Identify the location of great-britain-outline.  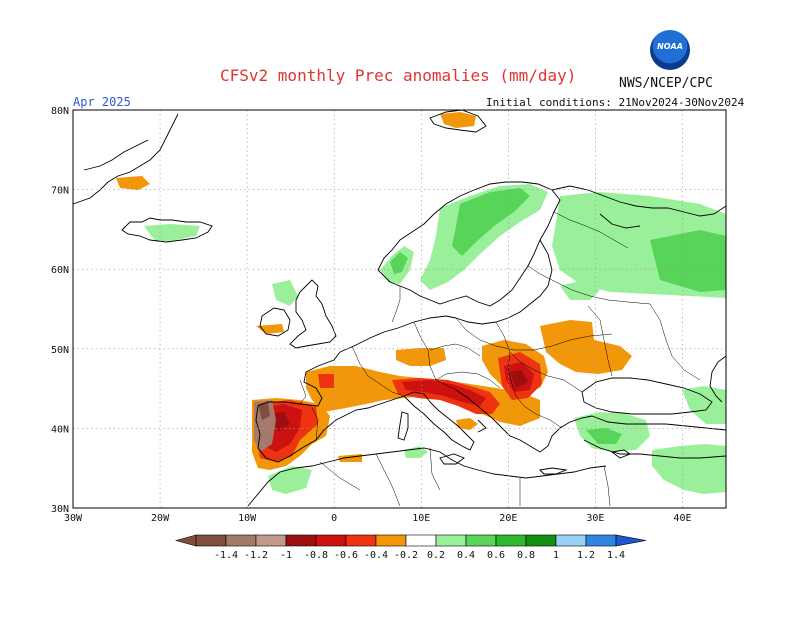
(313, 314).